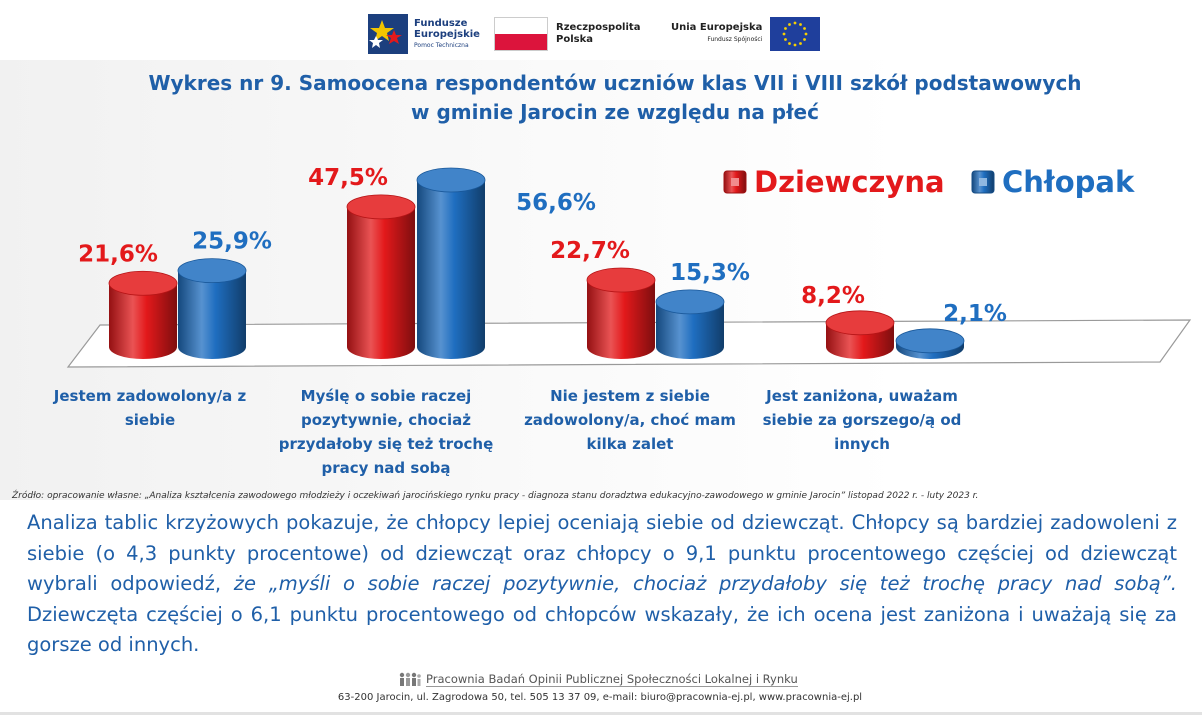 The width and height of the screenshot is (1202, 720). Describe the element at coordinates (710, 273) in the screenshot. I see `data-label-chłopak-3: 15,3%` at that location.